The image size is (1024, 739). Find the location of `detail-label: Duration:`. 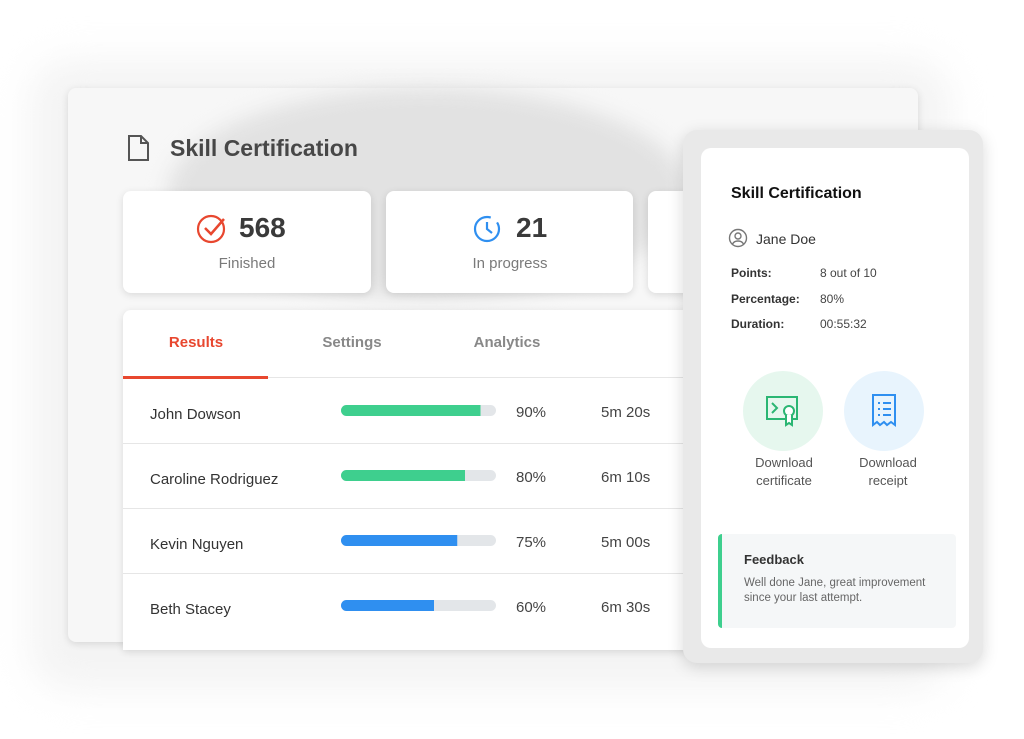

detail-label: Duration: is located at coordinates (758, 324).